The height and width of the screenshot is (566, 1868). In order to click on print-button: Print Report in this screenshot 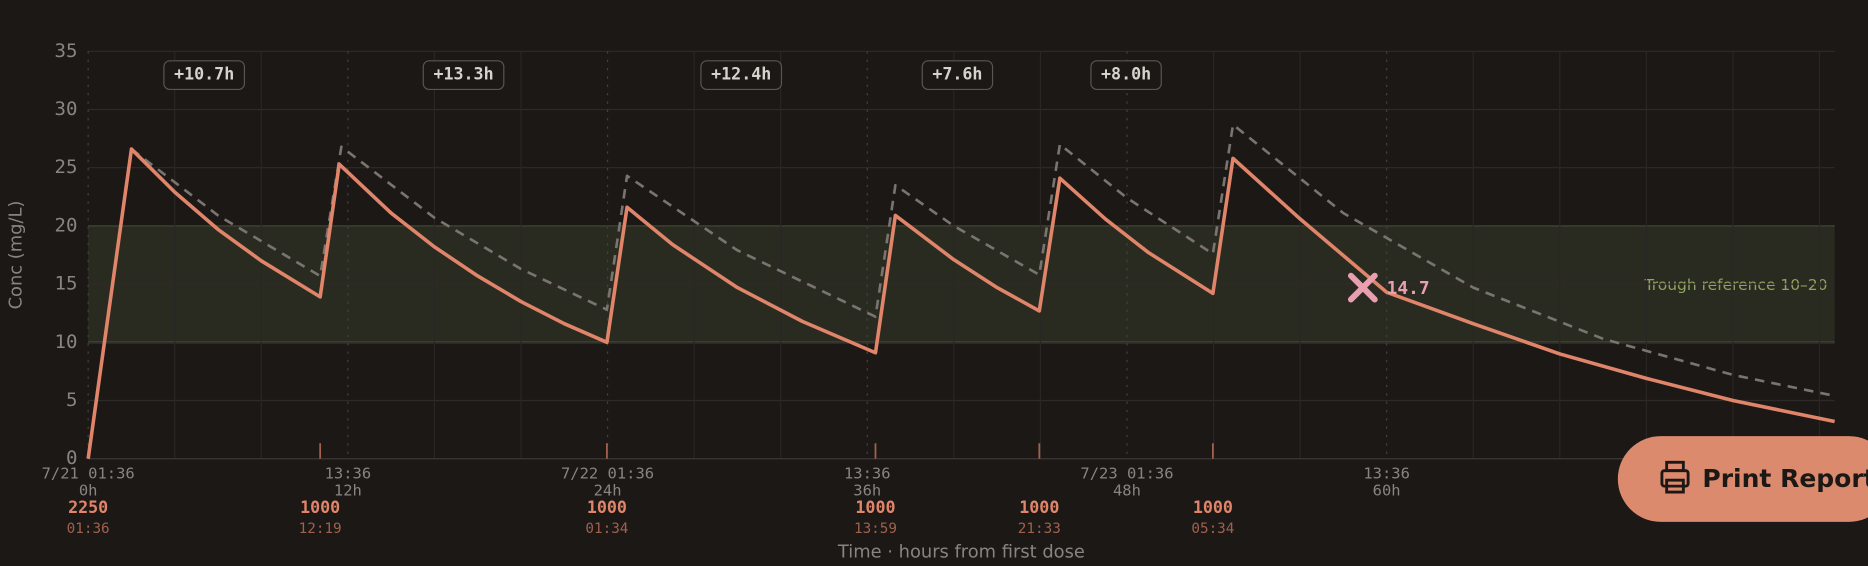, I will do `click(1742, 479)`.